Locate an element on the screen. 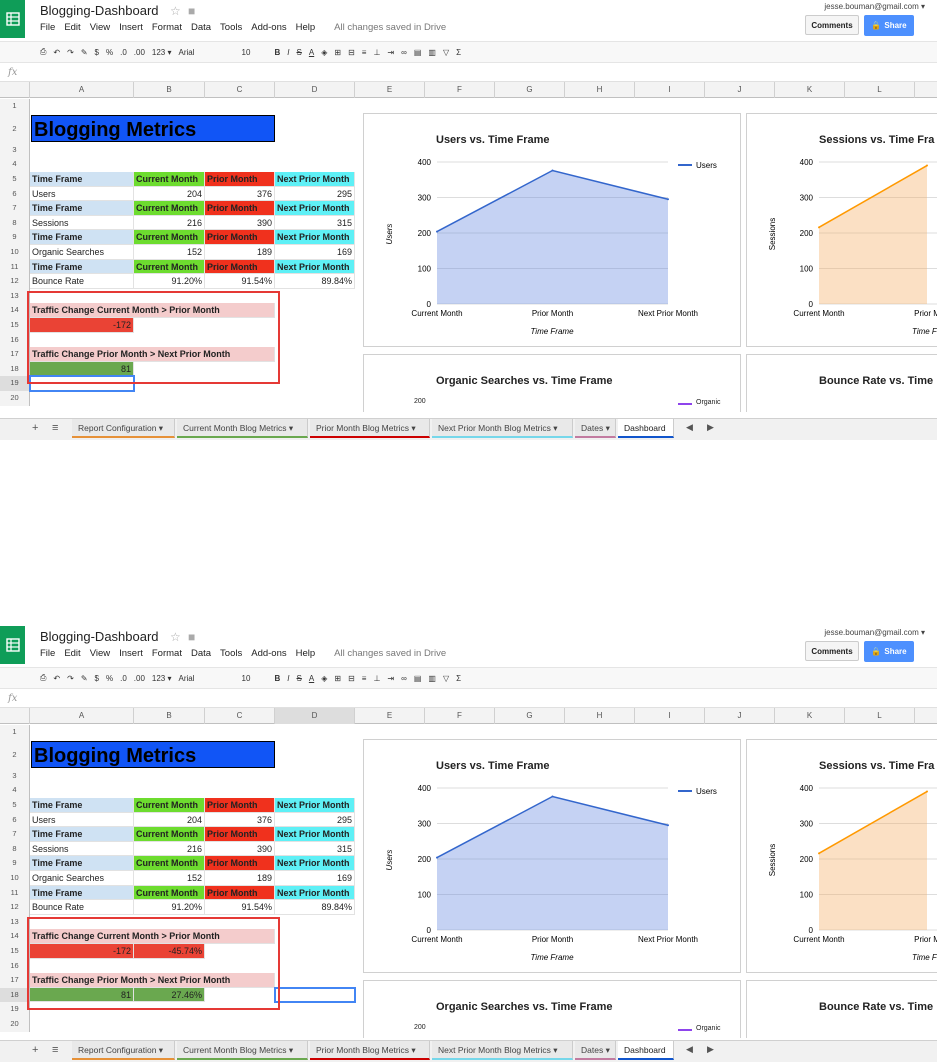  folder-icon: ■ is located at coordinates (192, 11).